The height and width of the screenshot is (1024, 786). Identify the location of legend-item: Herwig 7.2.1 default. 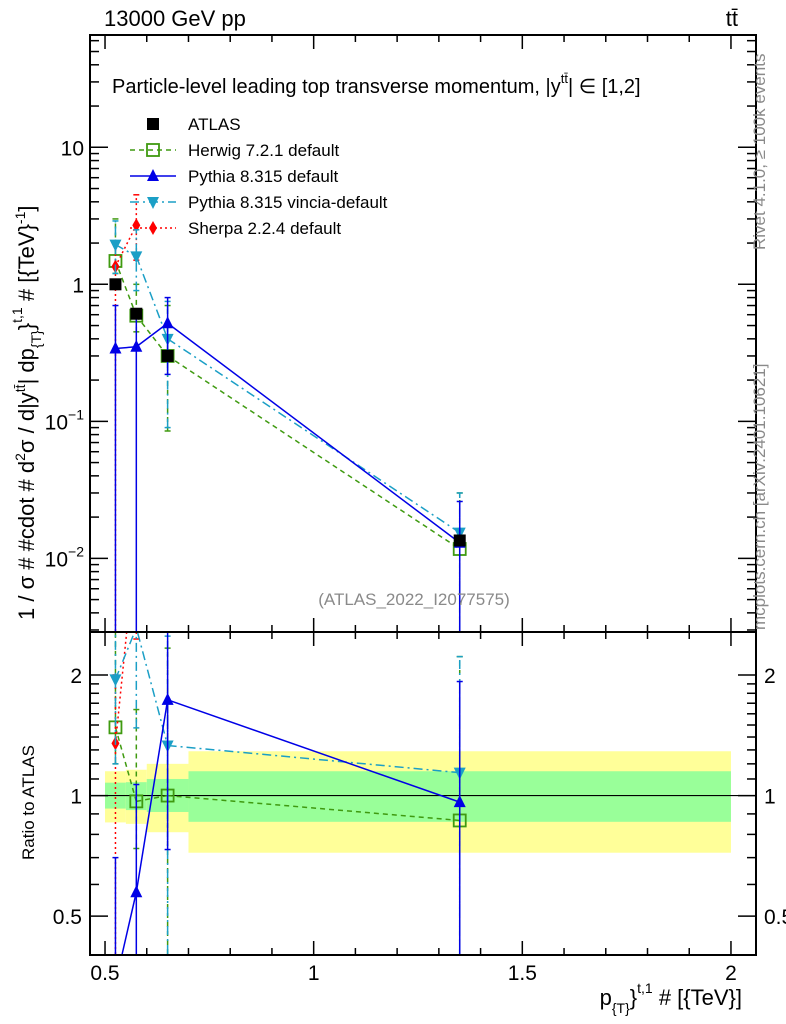
(234, 150).